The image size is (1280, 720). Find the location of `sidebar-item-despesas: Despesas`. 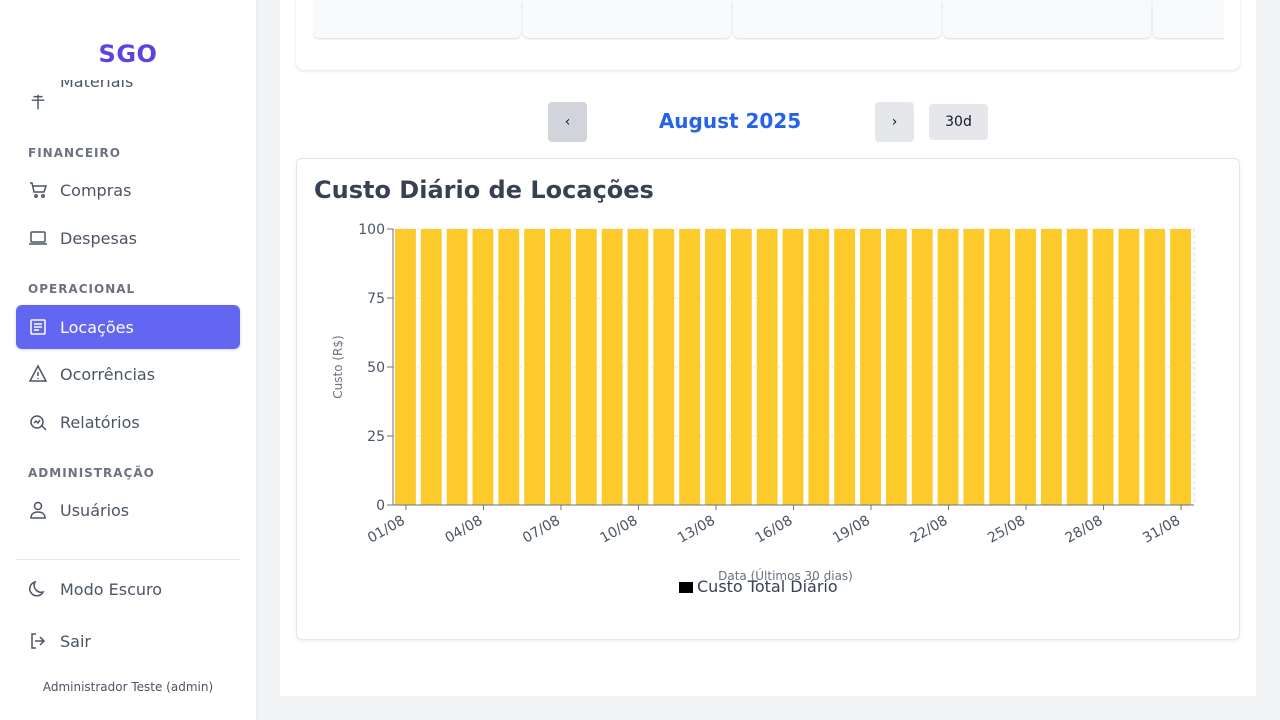

sidebar-item-despesas: Despesas is located at coordinates (128, 238).